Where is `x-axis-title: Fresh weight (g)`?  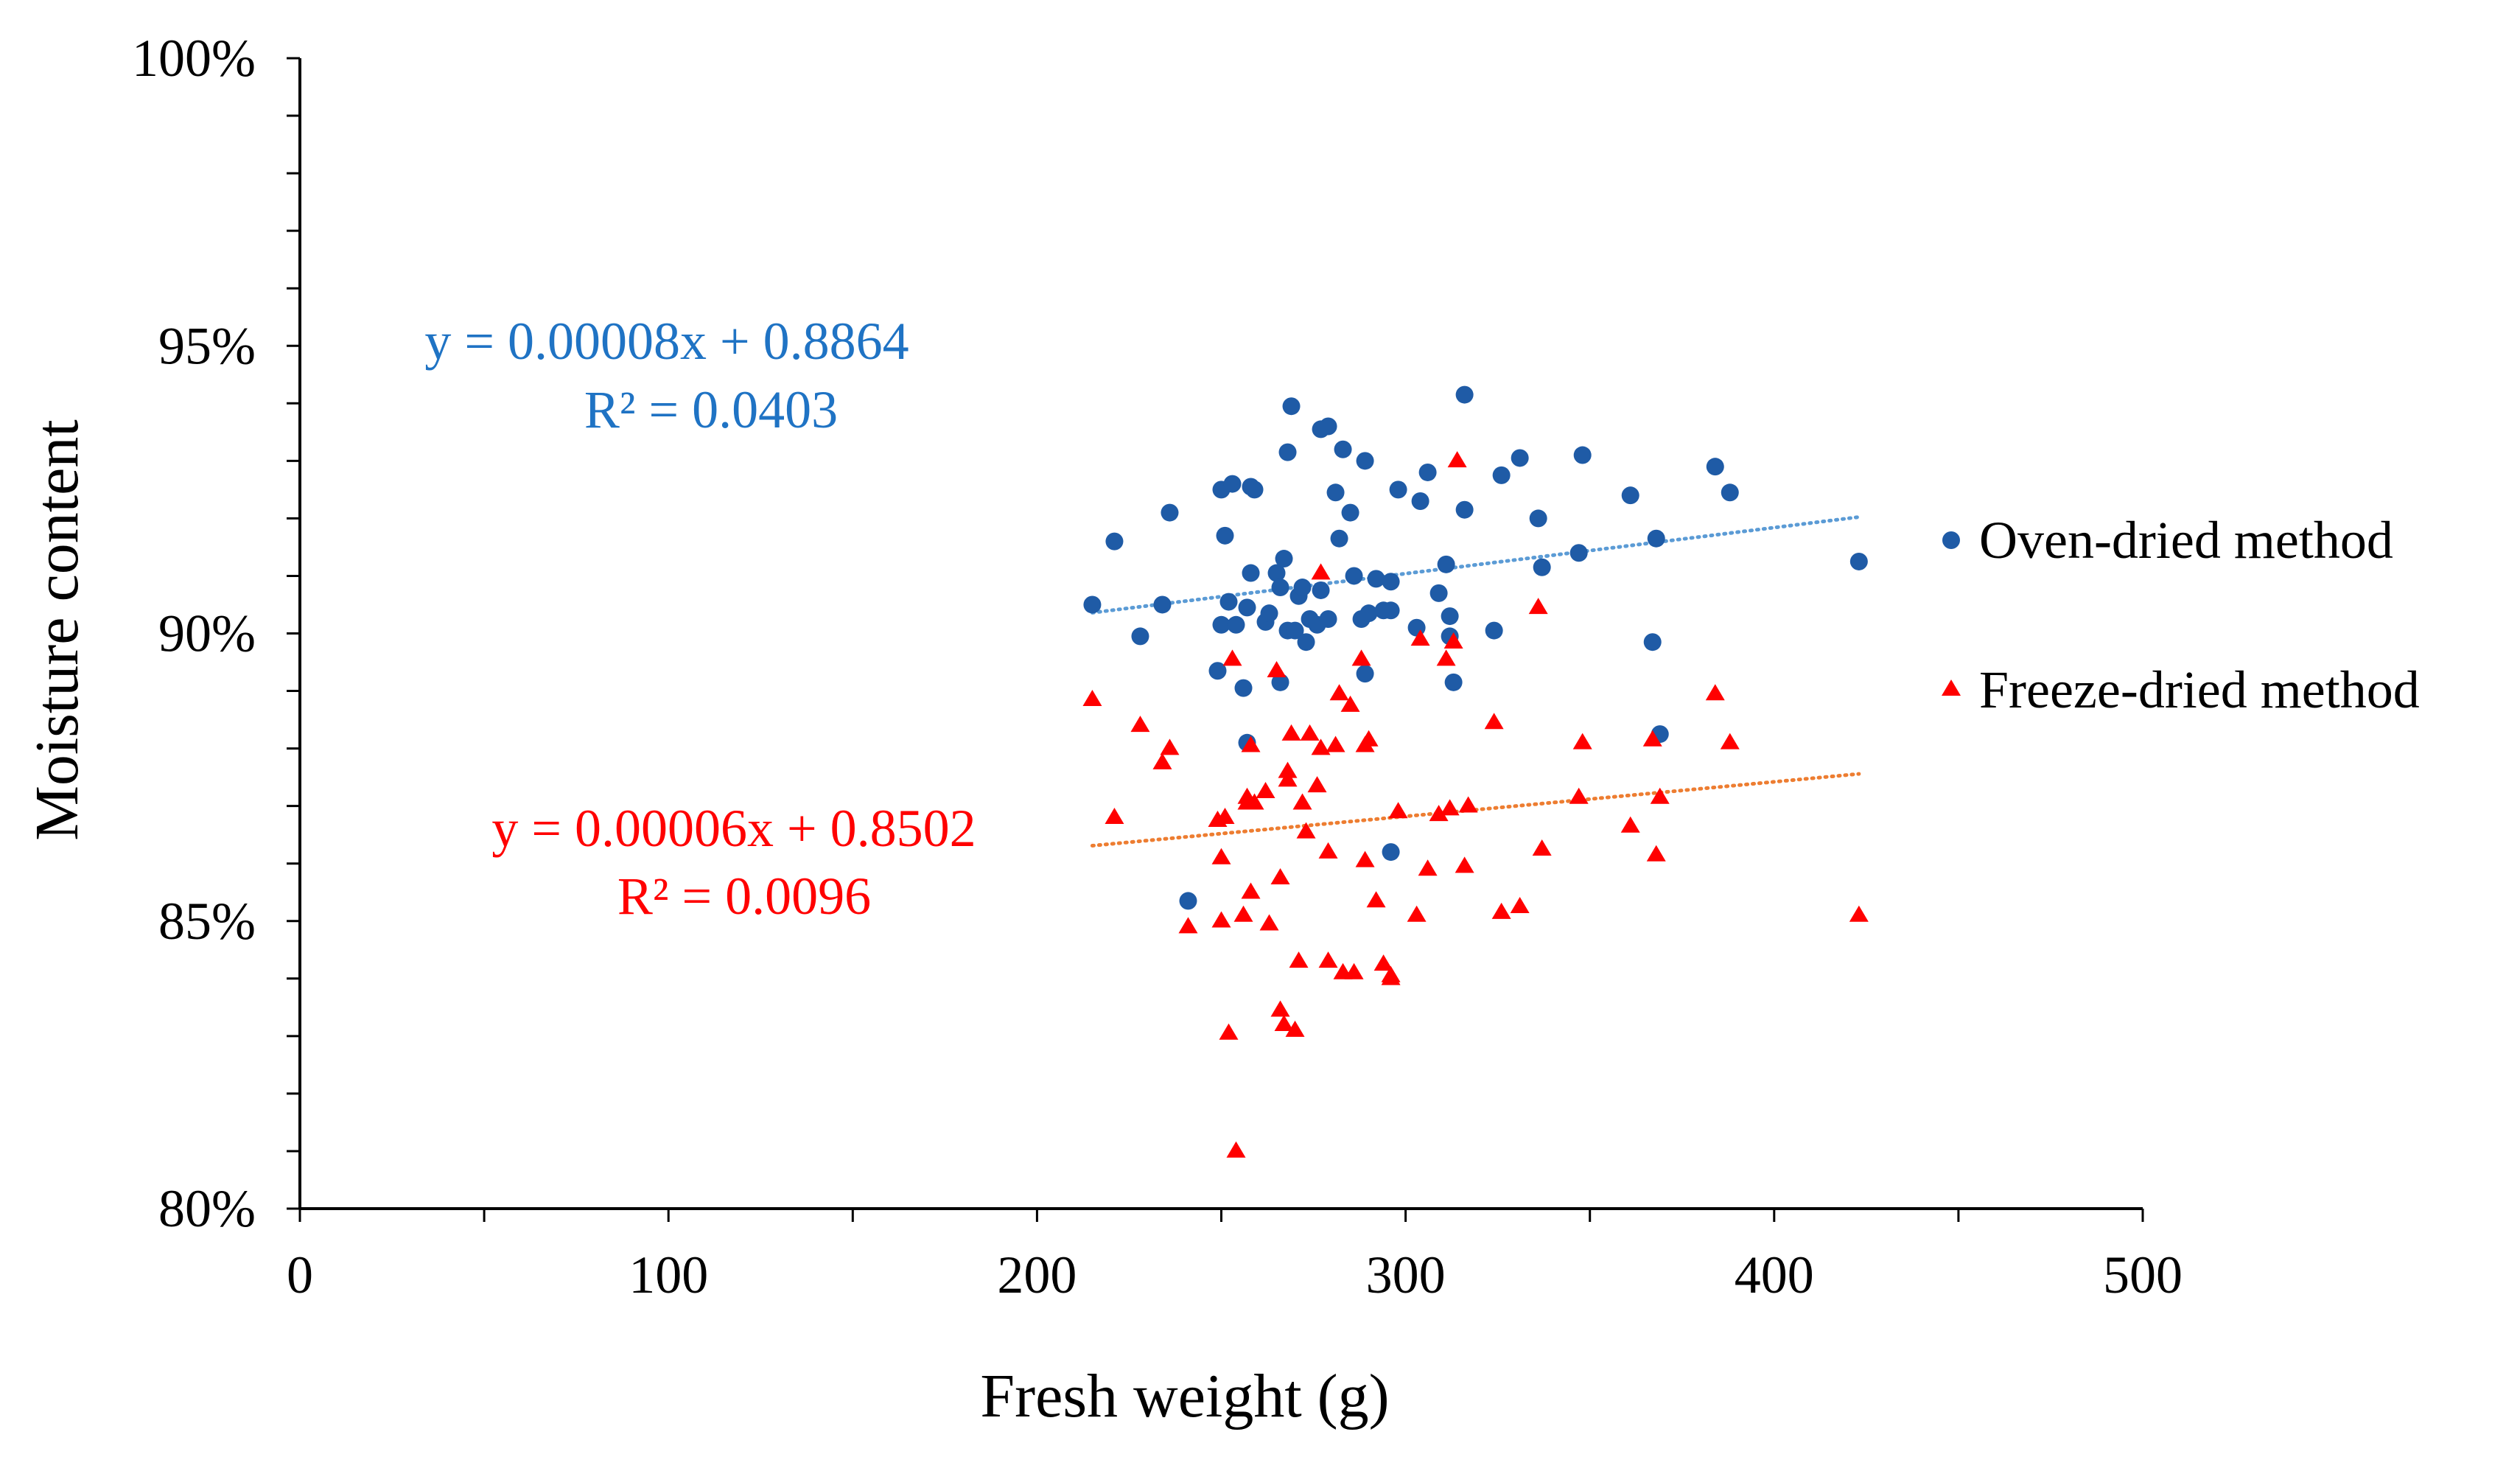
x-axis-title: Fresh weight (g) is located at coordinates (1184, 1396).